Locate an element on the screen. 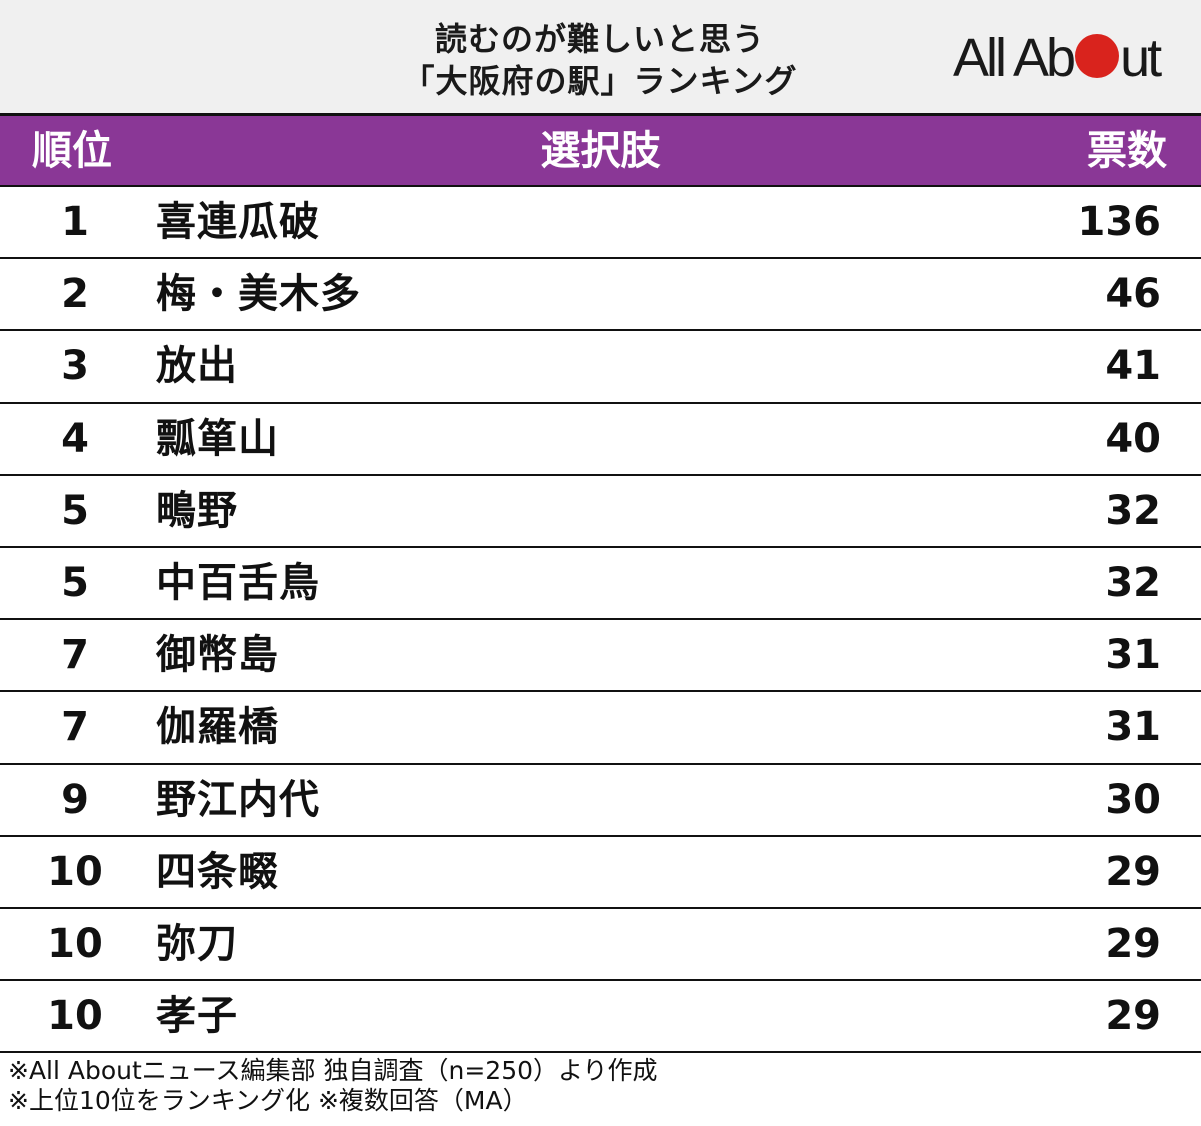  table-row: 10 孝子 29 is located at coordinates (600, 1017).